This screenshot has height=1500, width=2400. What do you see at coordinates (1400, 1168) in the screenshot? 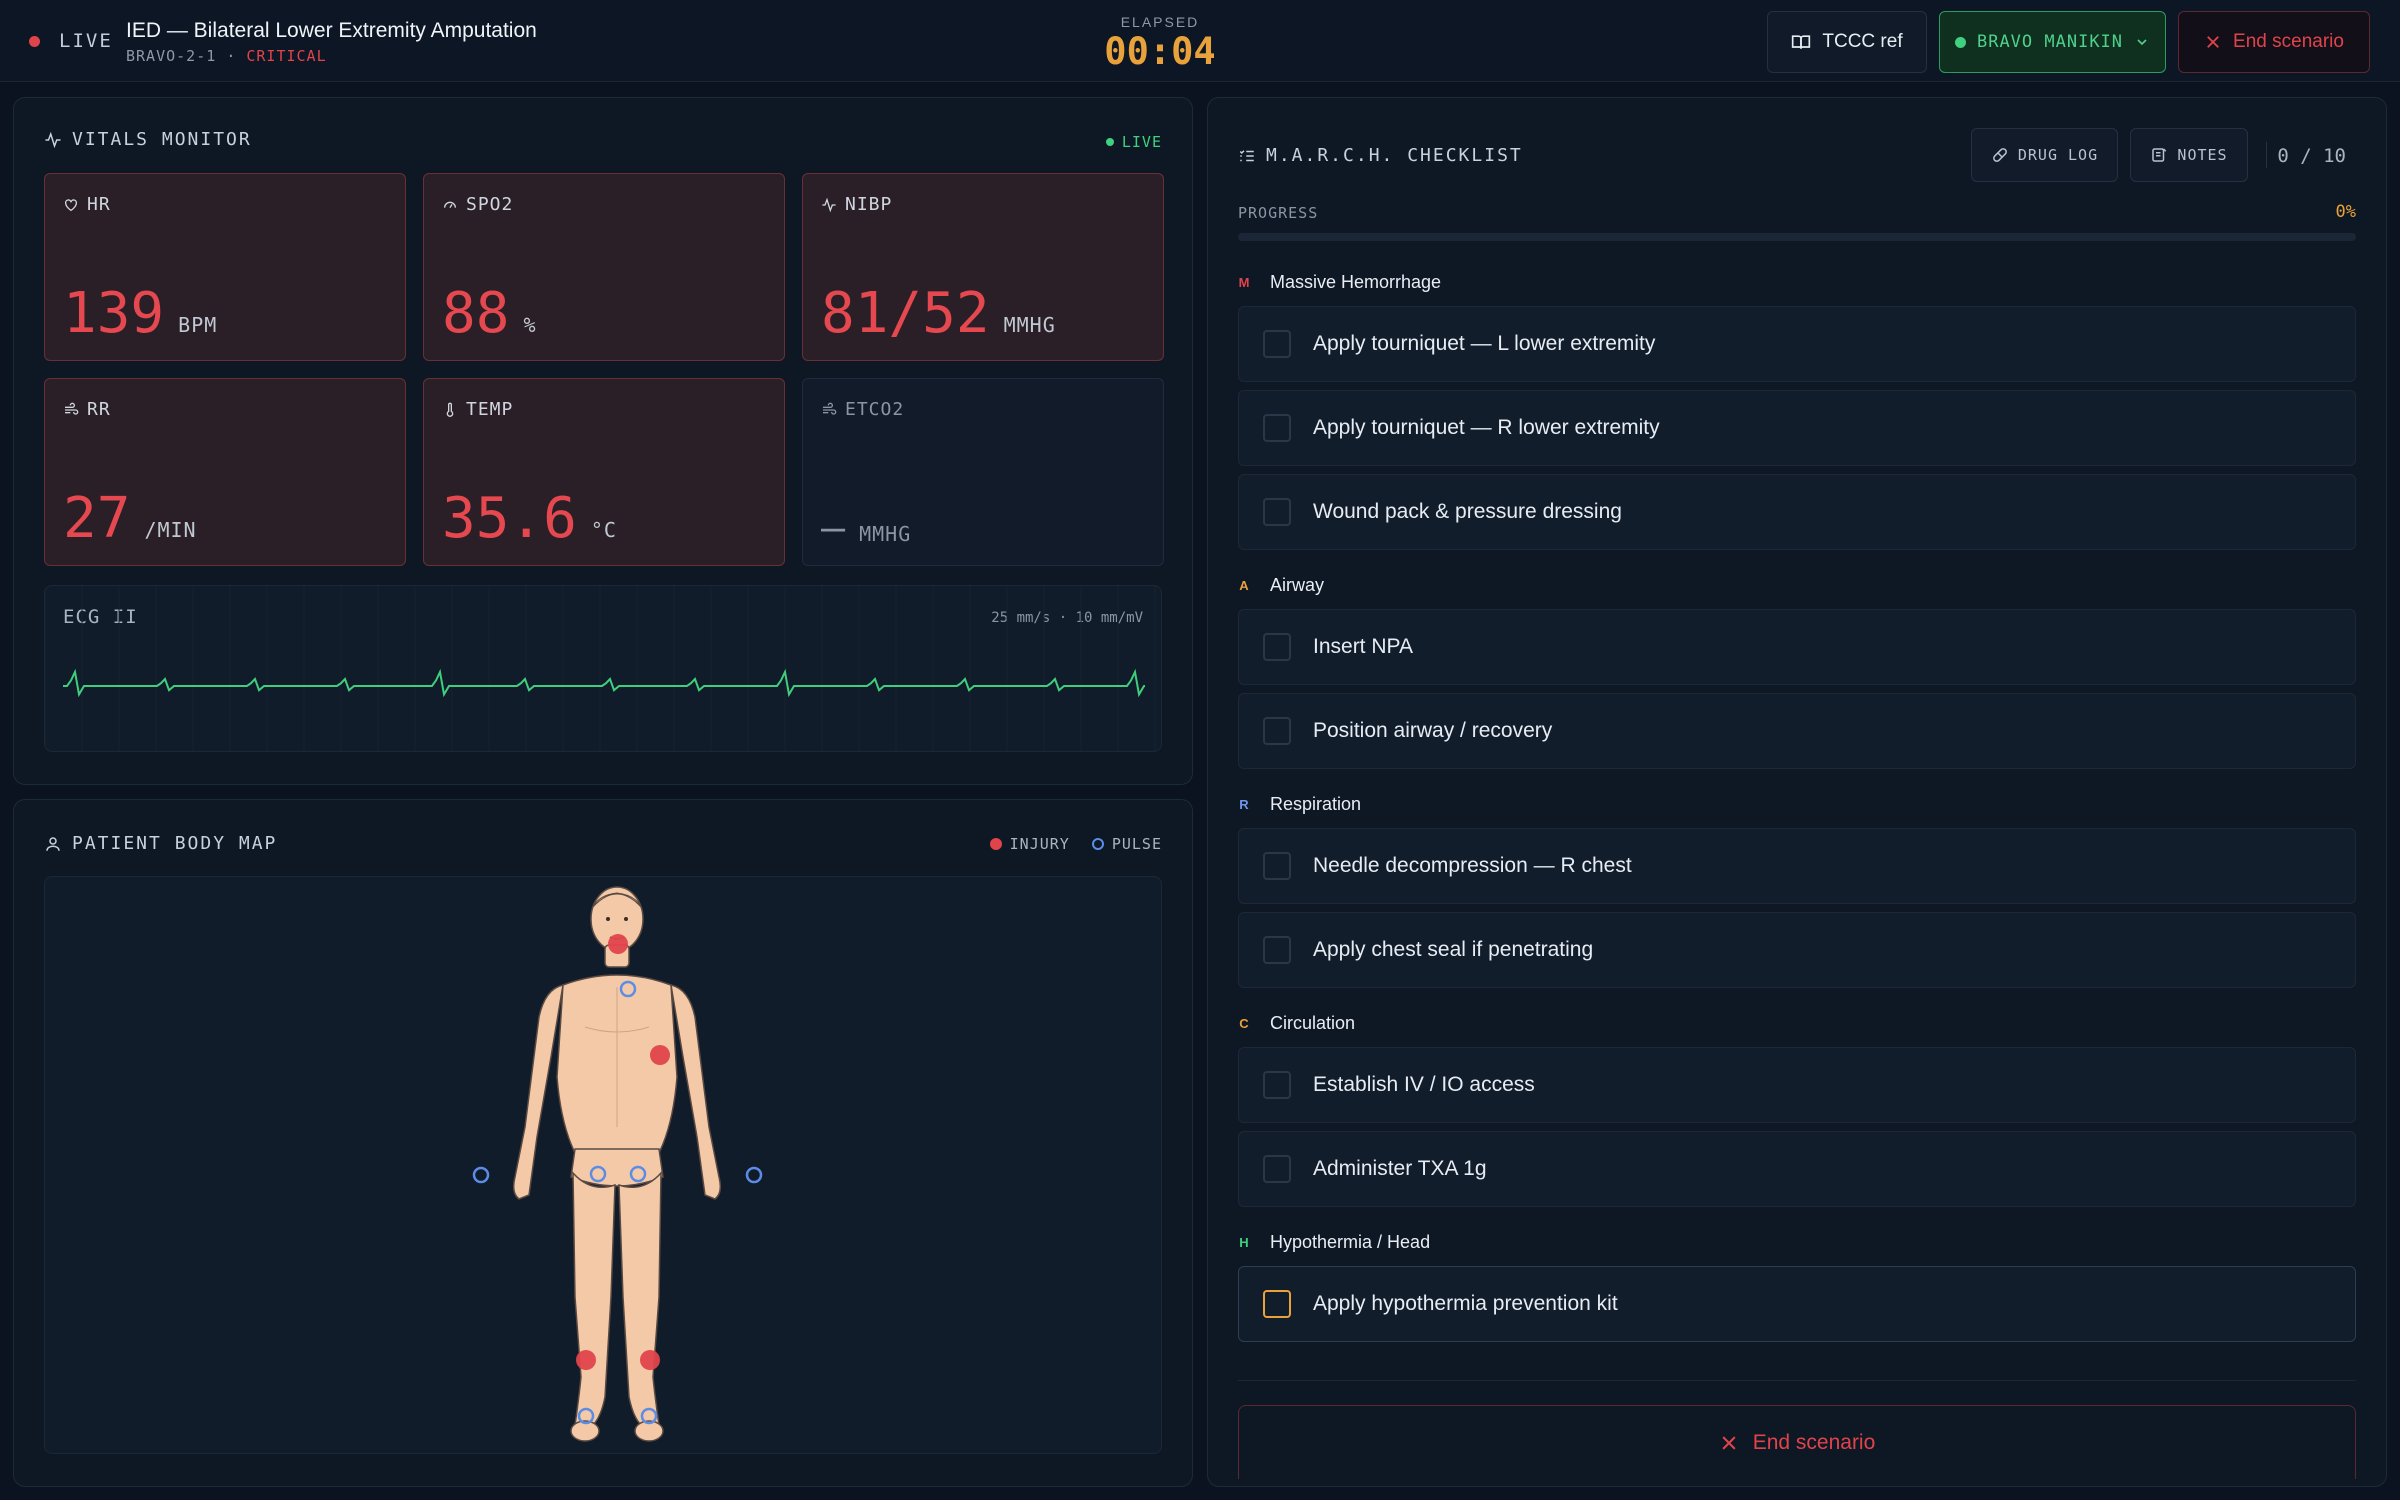
I see `item-label: Administer TXA 1g` at bounding box center [1400, 1168].